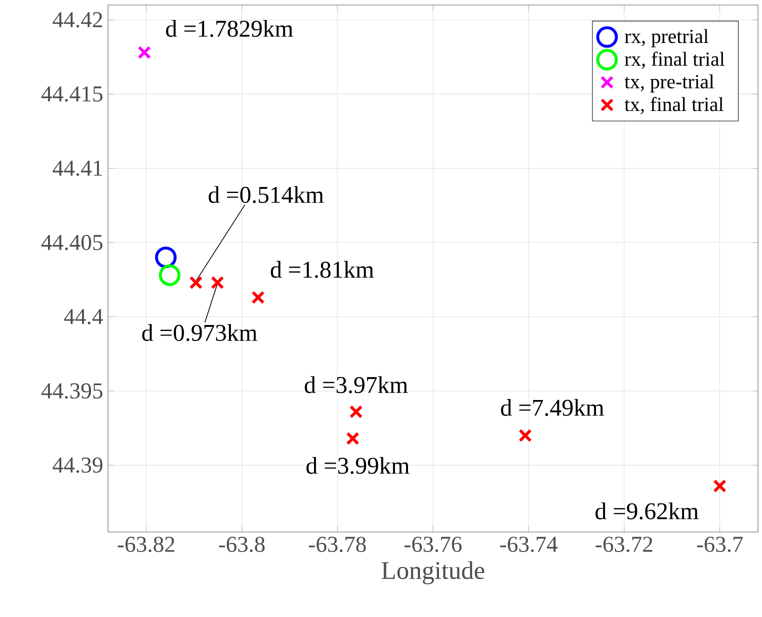 The image size is (762, 617). Describe the element at coordinates (674, 60) in the screenshot. I see `legend-label: rx, final trial` at that location.